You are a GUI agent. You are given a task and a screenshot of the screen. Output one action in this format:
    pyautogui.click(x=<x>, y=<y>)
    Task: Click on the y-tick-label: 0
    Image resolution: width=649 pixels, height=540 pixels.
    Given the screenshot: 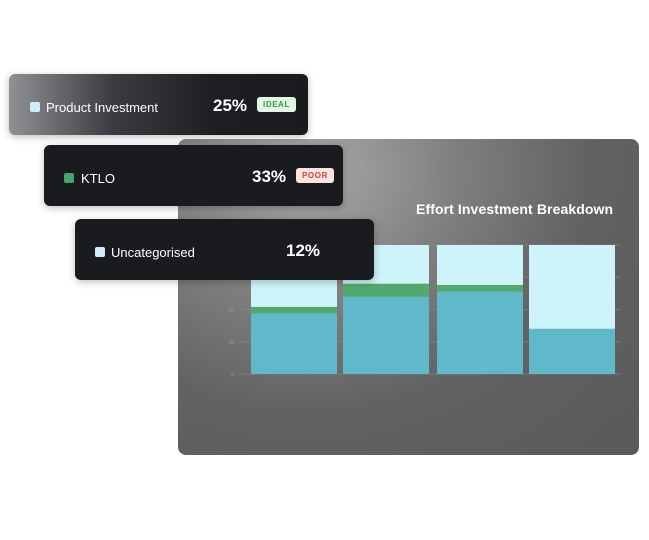 What is the action you would take?
    pyautogui.click(x=232, y=375)
    